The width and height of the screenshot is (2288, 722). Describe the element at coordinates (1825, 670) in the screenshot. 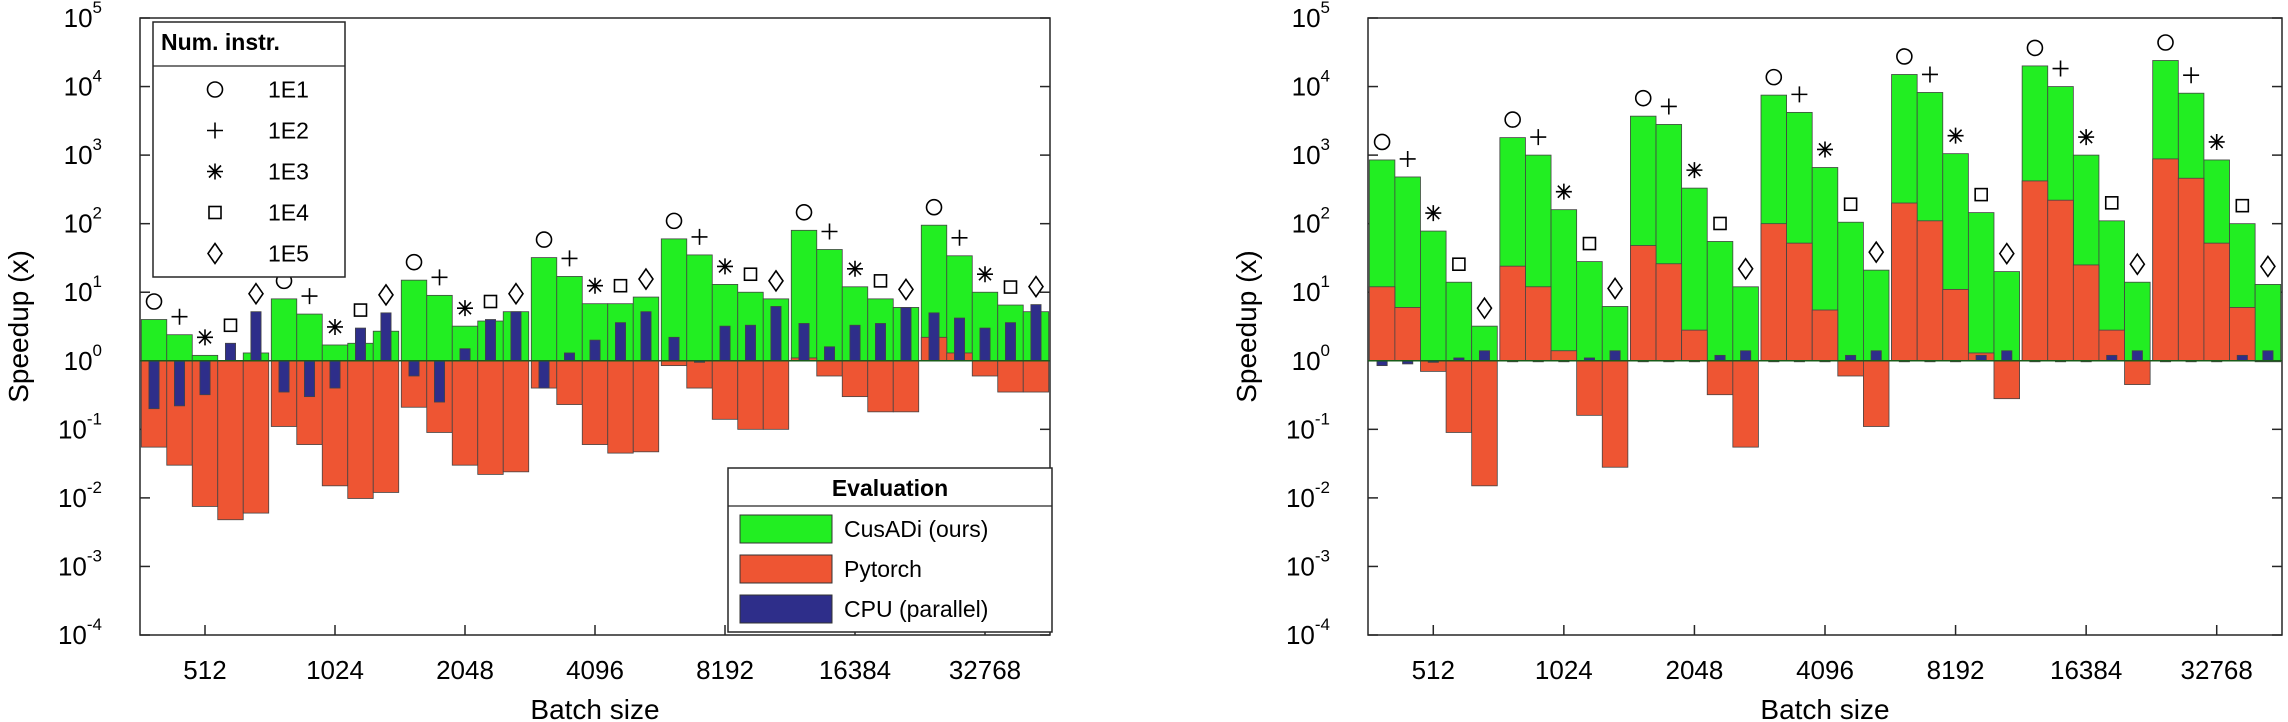

I see `x-tick-label: 4096` at that location.